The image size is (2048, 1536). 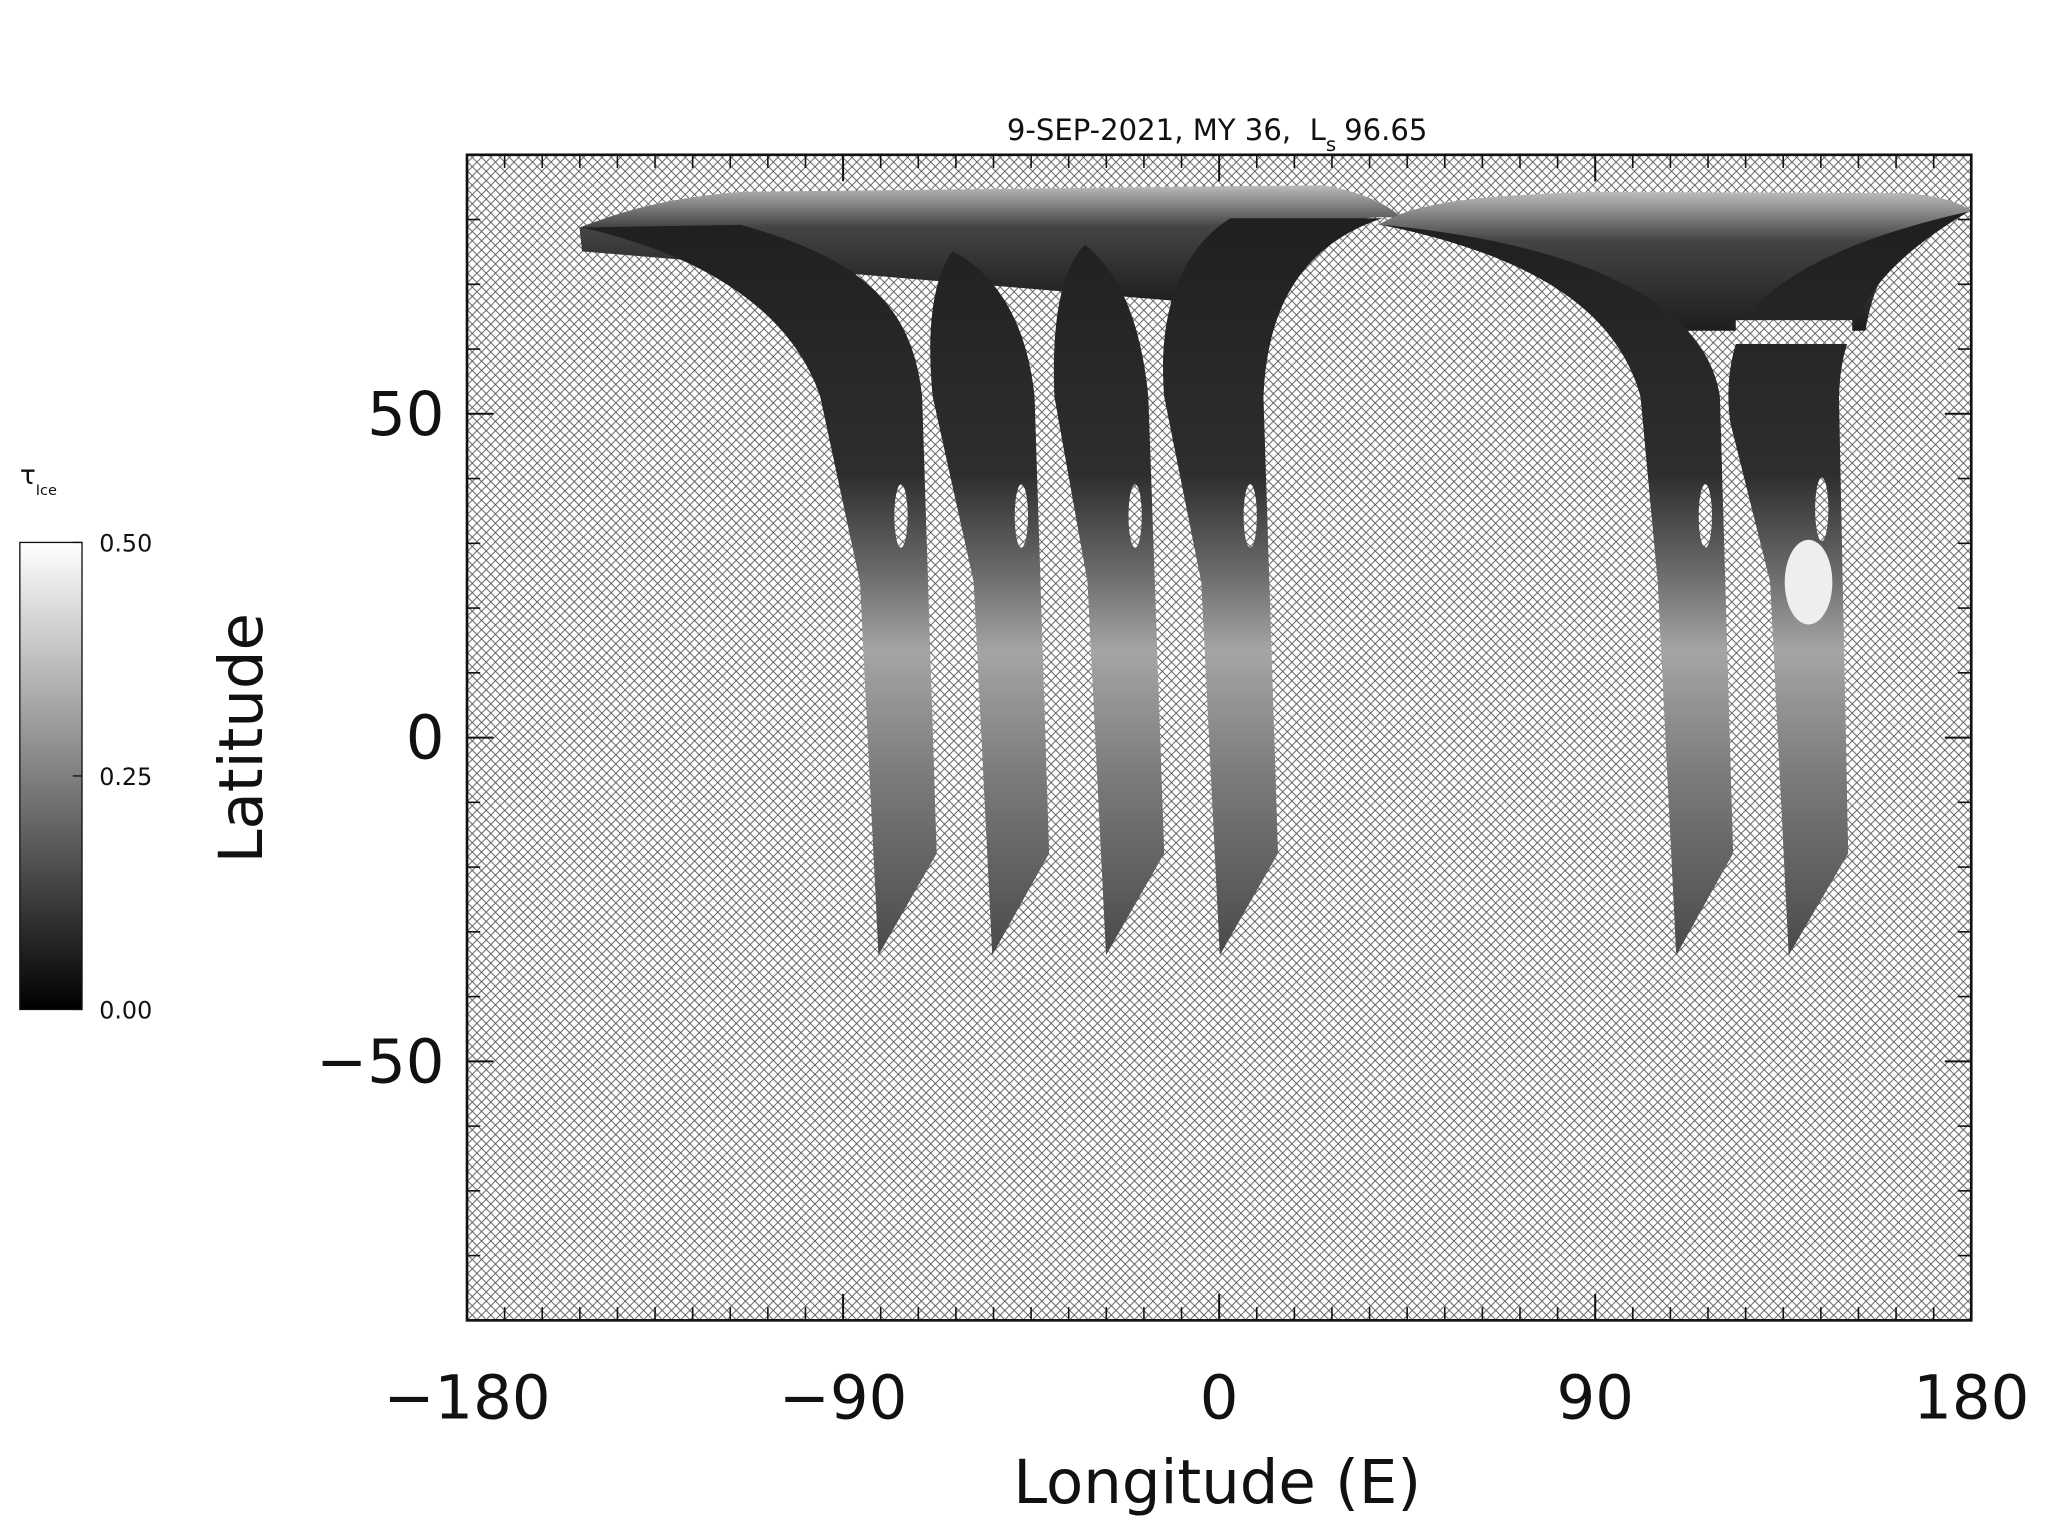 I want to click on title-ls: L, so click(x=1318, y=130).